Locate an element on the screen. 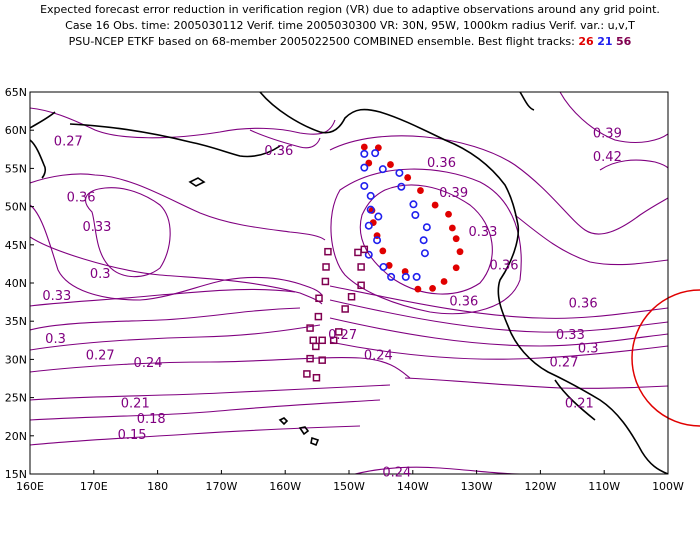  x-tick-label: 110W is located at coordinates (604, 486).